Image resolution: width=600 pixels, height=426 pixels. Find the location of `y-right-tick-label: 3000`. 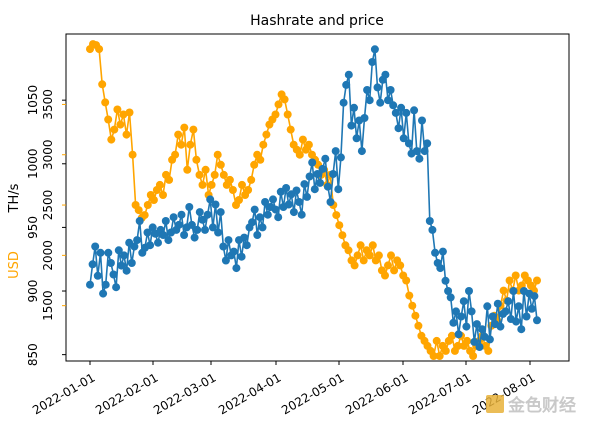

y-right-tick-label: 3000 is located at coordinates (48, 154).